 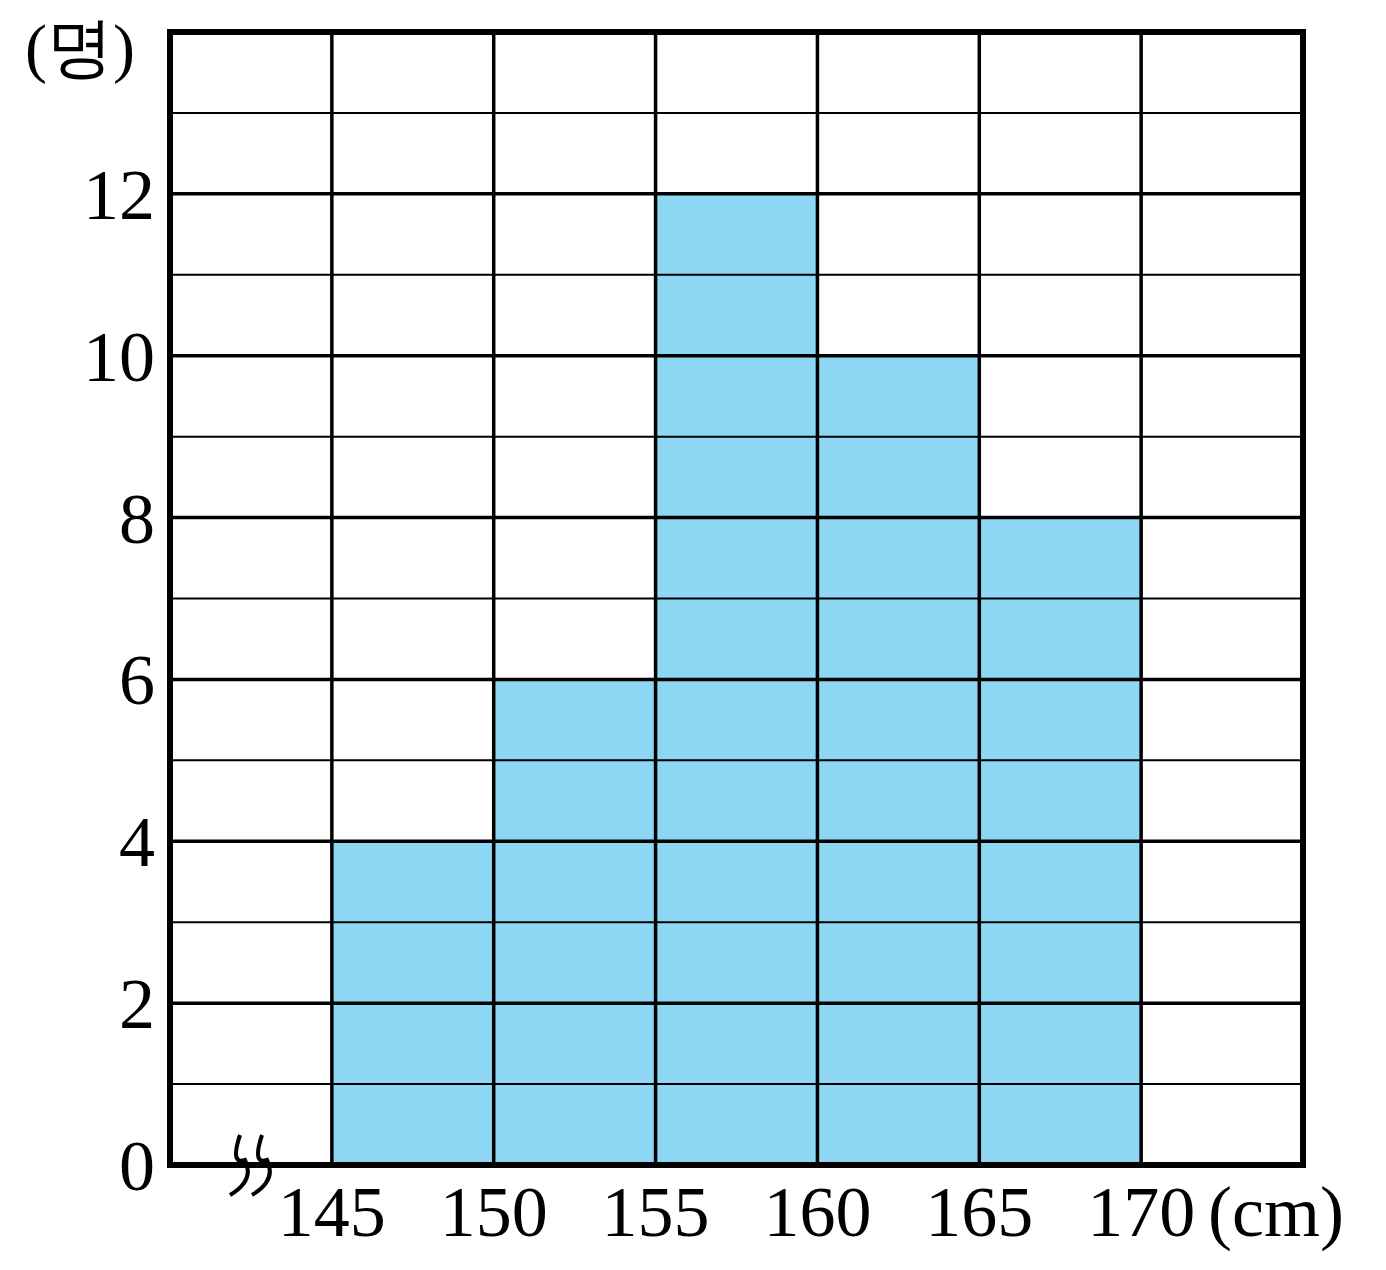 What do you see at coordinates (655, 1212) in the screenshot?
I see `x-tick-label: 155` at bounding box center [655, 1212].